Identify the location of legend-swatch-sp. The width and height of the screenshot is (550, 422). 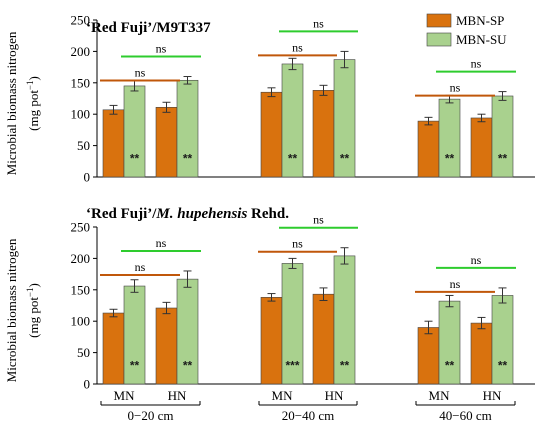
(439, 20).